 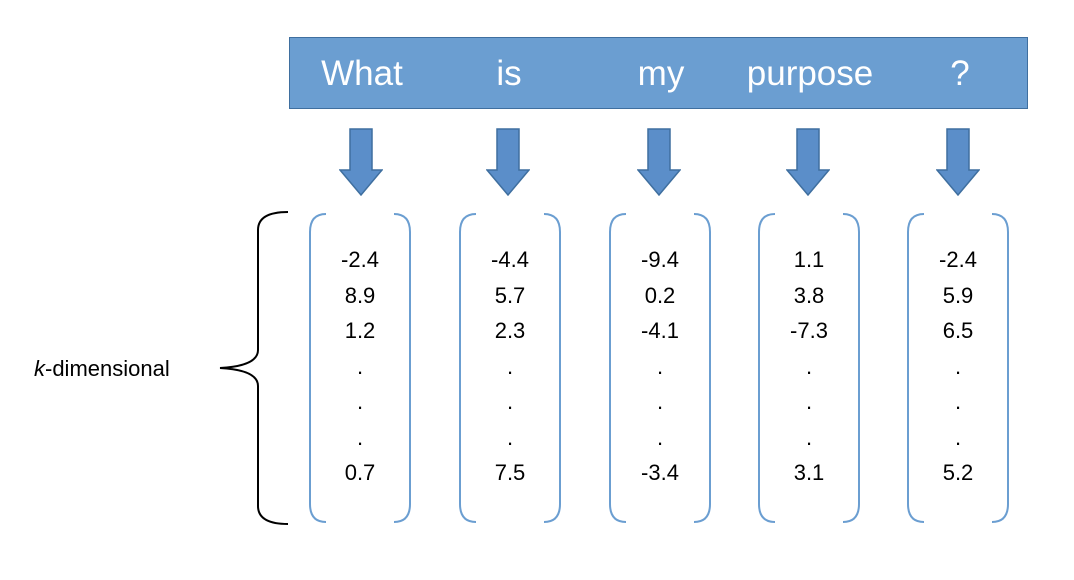 I want to click on sentence-bar: What is my purpose ?, so click(x=658, y=73).